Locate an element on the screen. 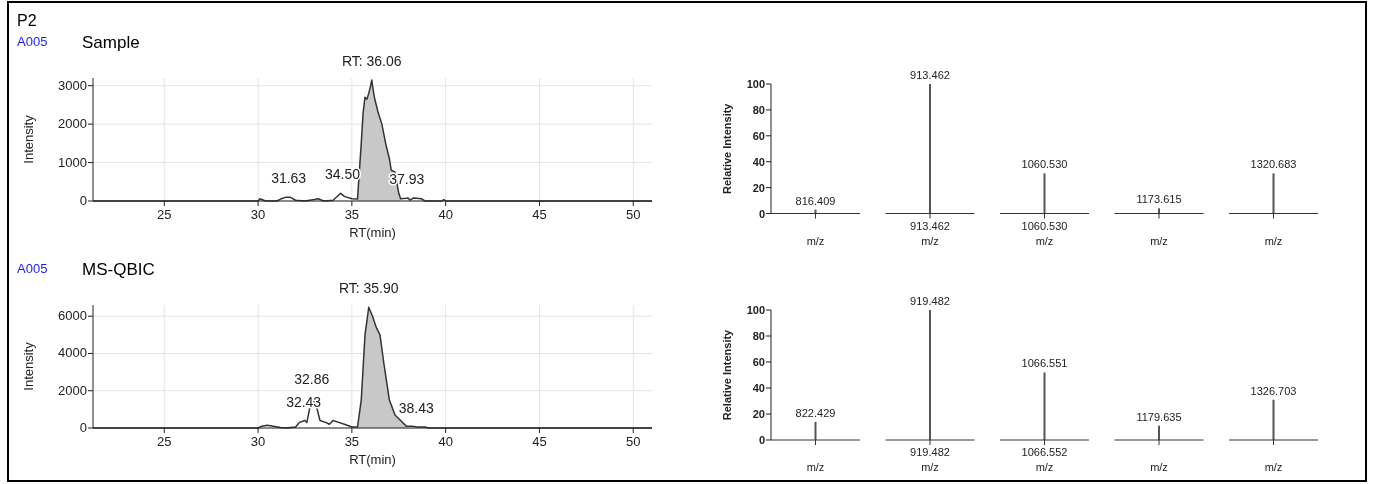  annotation: 32.86 is located at coordinates (312, 379).